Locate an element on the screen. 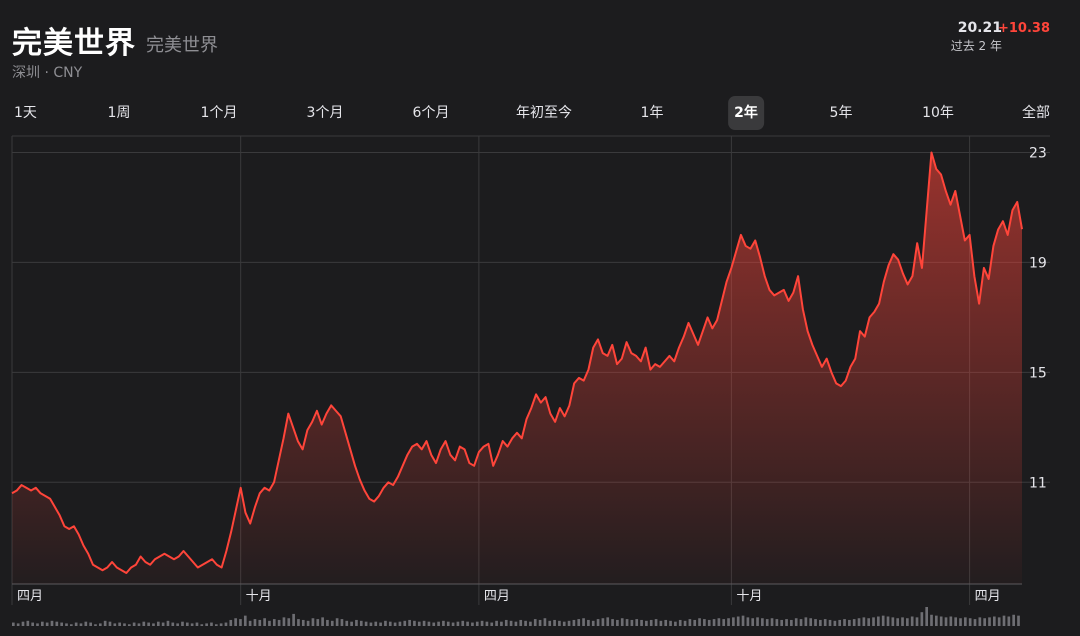 The image size is (1080, 636). range-button-8: 5年 is located at coordinates (841, 113).